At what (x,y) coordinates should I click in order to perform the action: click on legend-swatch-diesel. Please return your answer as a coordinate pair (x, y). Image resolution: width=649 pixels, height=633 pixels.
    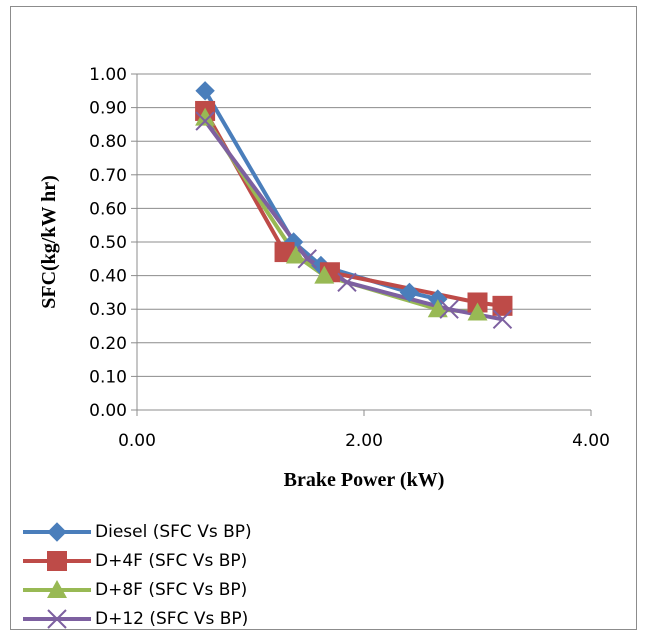
    Looking at the image, I should click on (57, 531).